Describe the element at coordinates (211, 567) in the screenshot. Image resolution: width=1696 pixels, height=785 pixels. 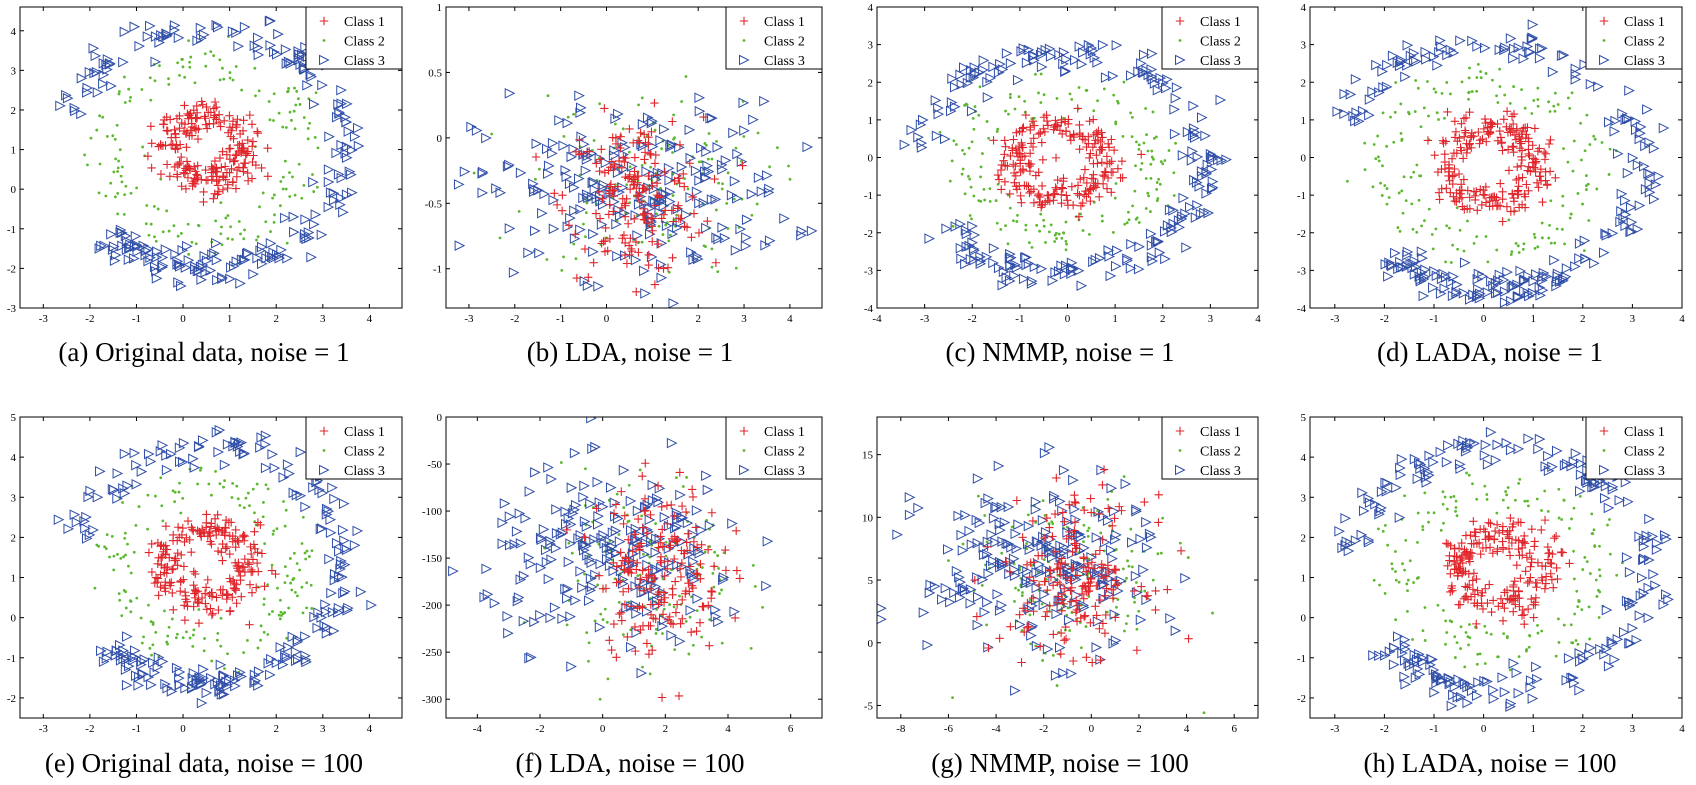
I see `axes-frame` at that location.